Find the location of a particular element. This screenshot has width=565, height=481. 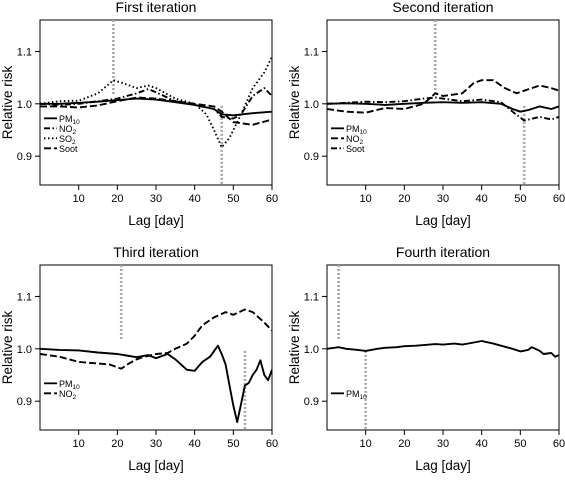

chart-title: Third iteration is located at coordinates (156, 252).